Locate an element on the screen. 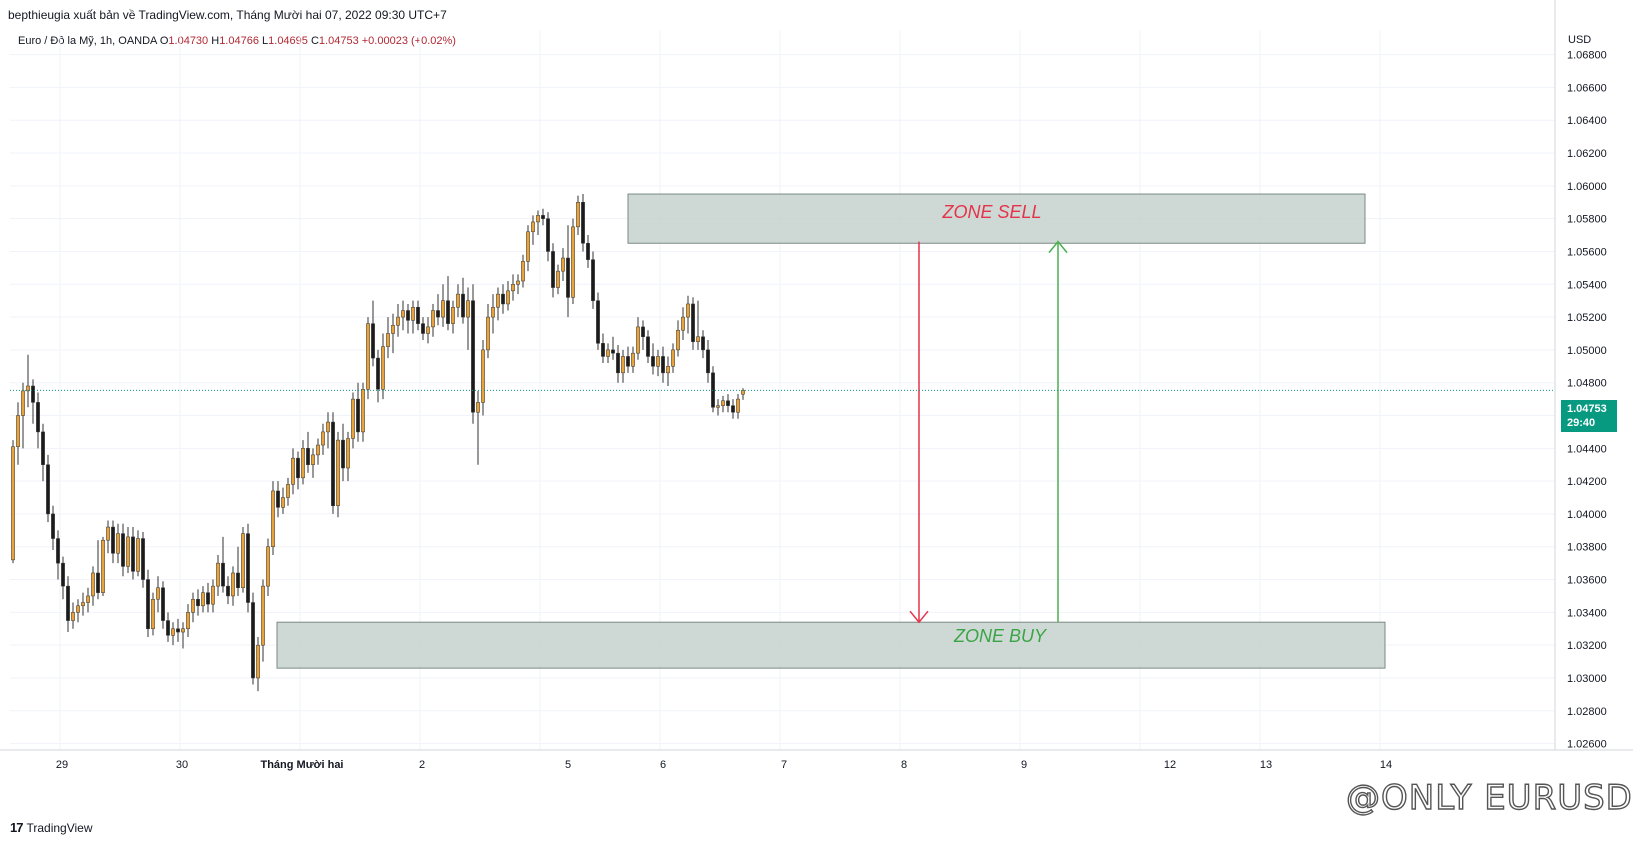 The image size is (1633, 845). y-tick-label: 1.05800 is located at coordinates (1587, 220).